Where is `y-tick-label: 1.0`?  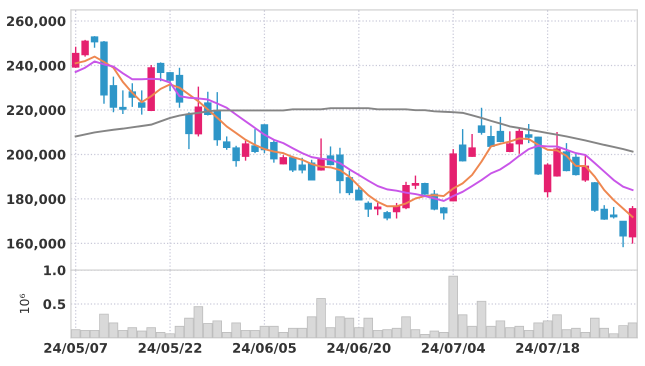 y-tick-label: 1.0 is located at coordinates (55, 270).